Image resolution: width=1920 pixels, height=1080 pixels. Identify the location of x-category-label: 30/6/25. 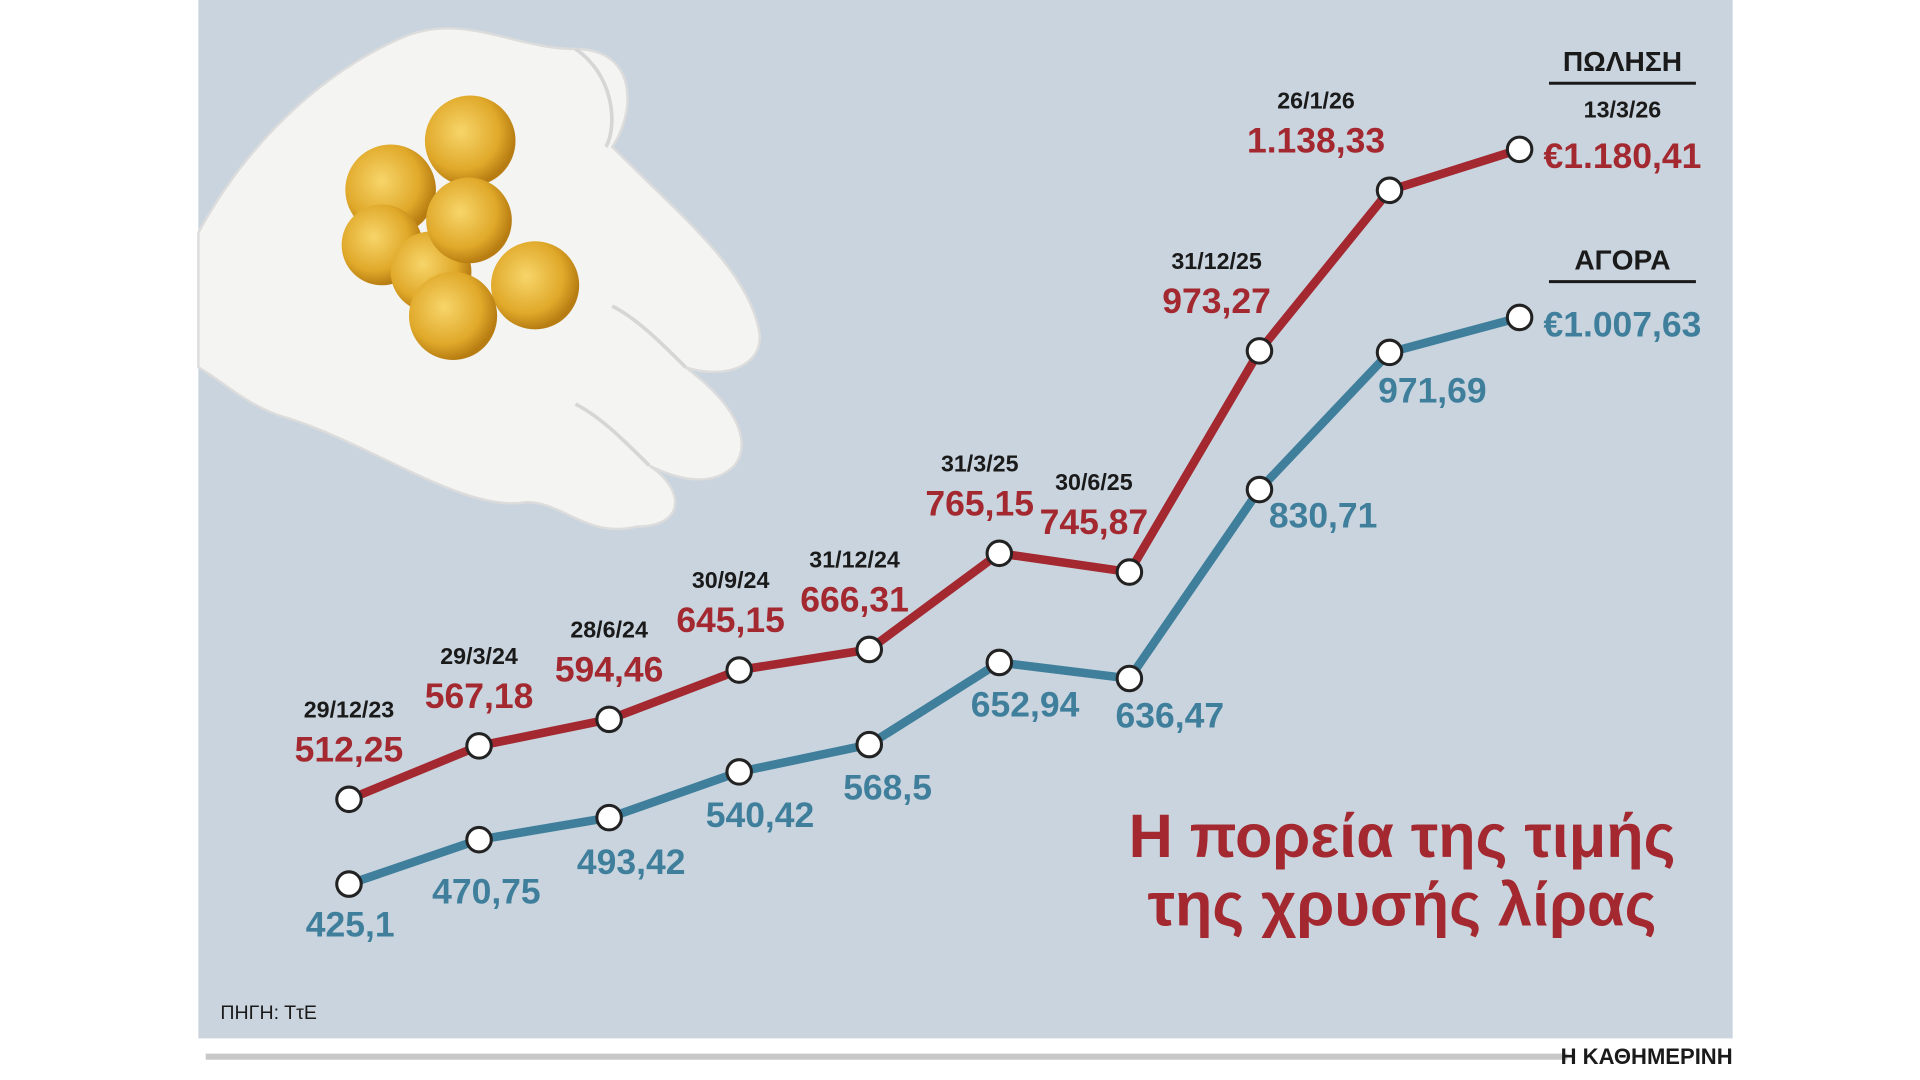
(1094, 482).